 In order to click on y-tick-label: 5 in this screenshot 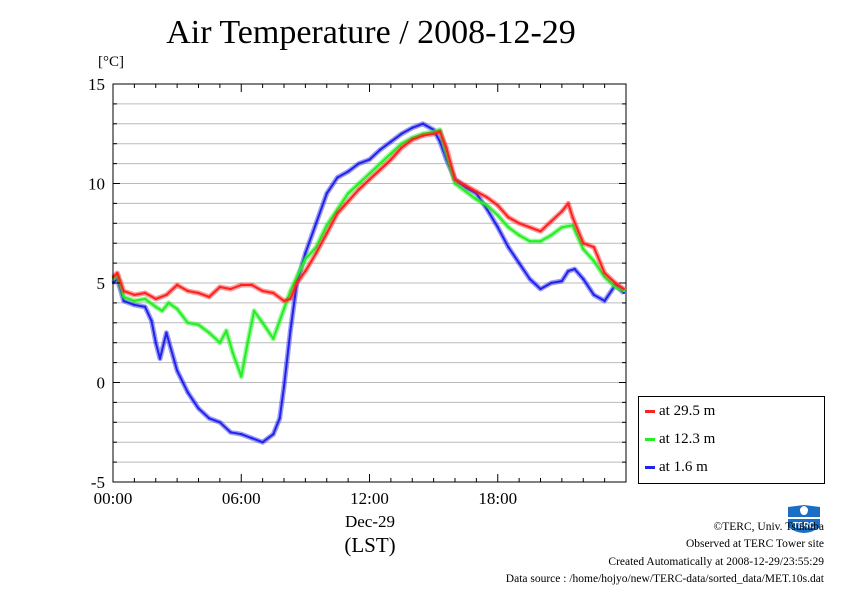, I will do `click(101, 283)`.